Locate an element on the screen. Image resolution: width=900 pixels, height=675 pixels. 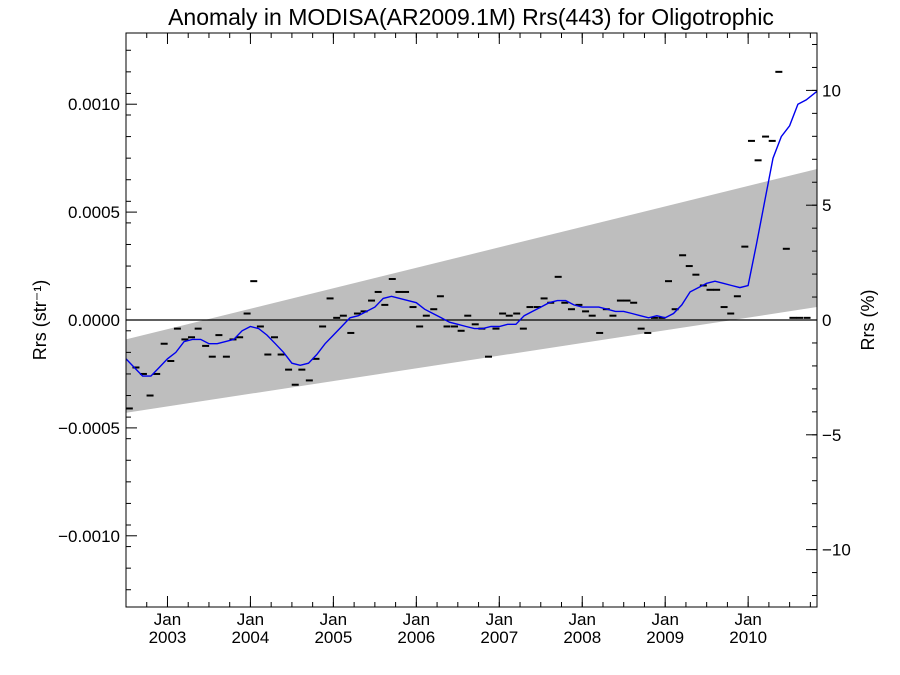
x-tick-label-year: 2007 is located at coordinates (499, 637).